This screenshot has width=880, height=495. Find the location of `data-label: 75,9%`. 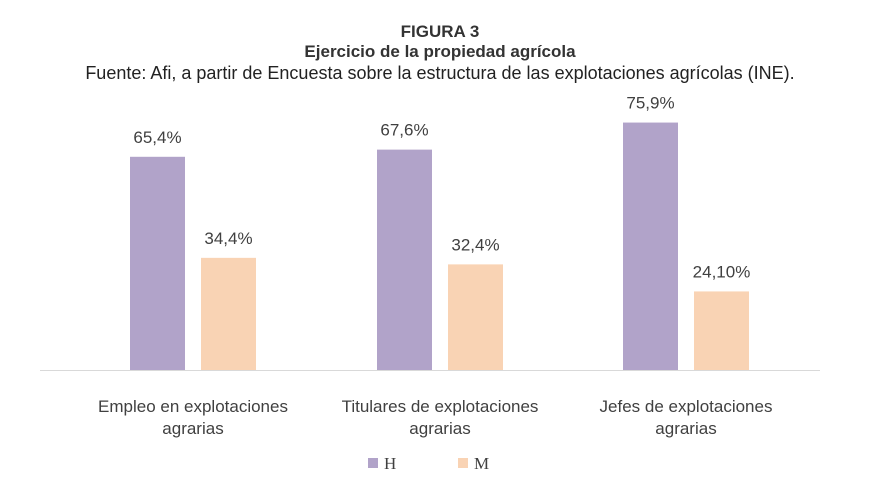

data-label: 75,9% is located at coordinates (650, 103).